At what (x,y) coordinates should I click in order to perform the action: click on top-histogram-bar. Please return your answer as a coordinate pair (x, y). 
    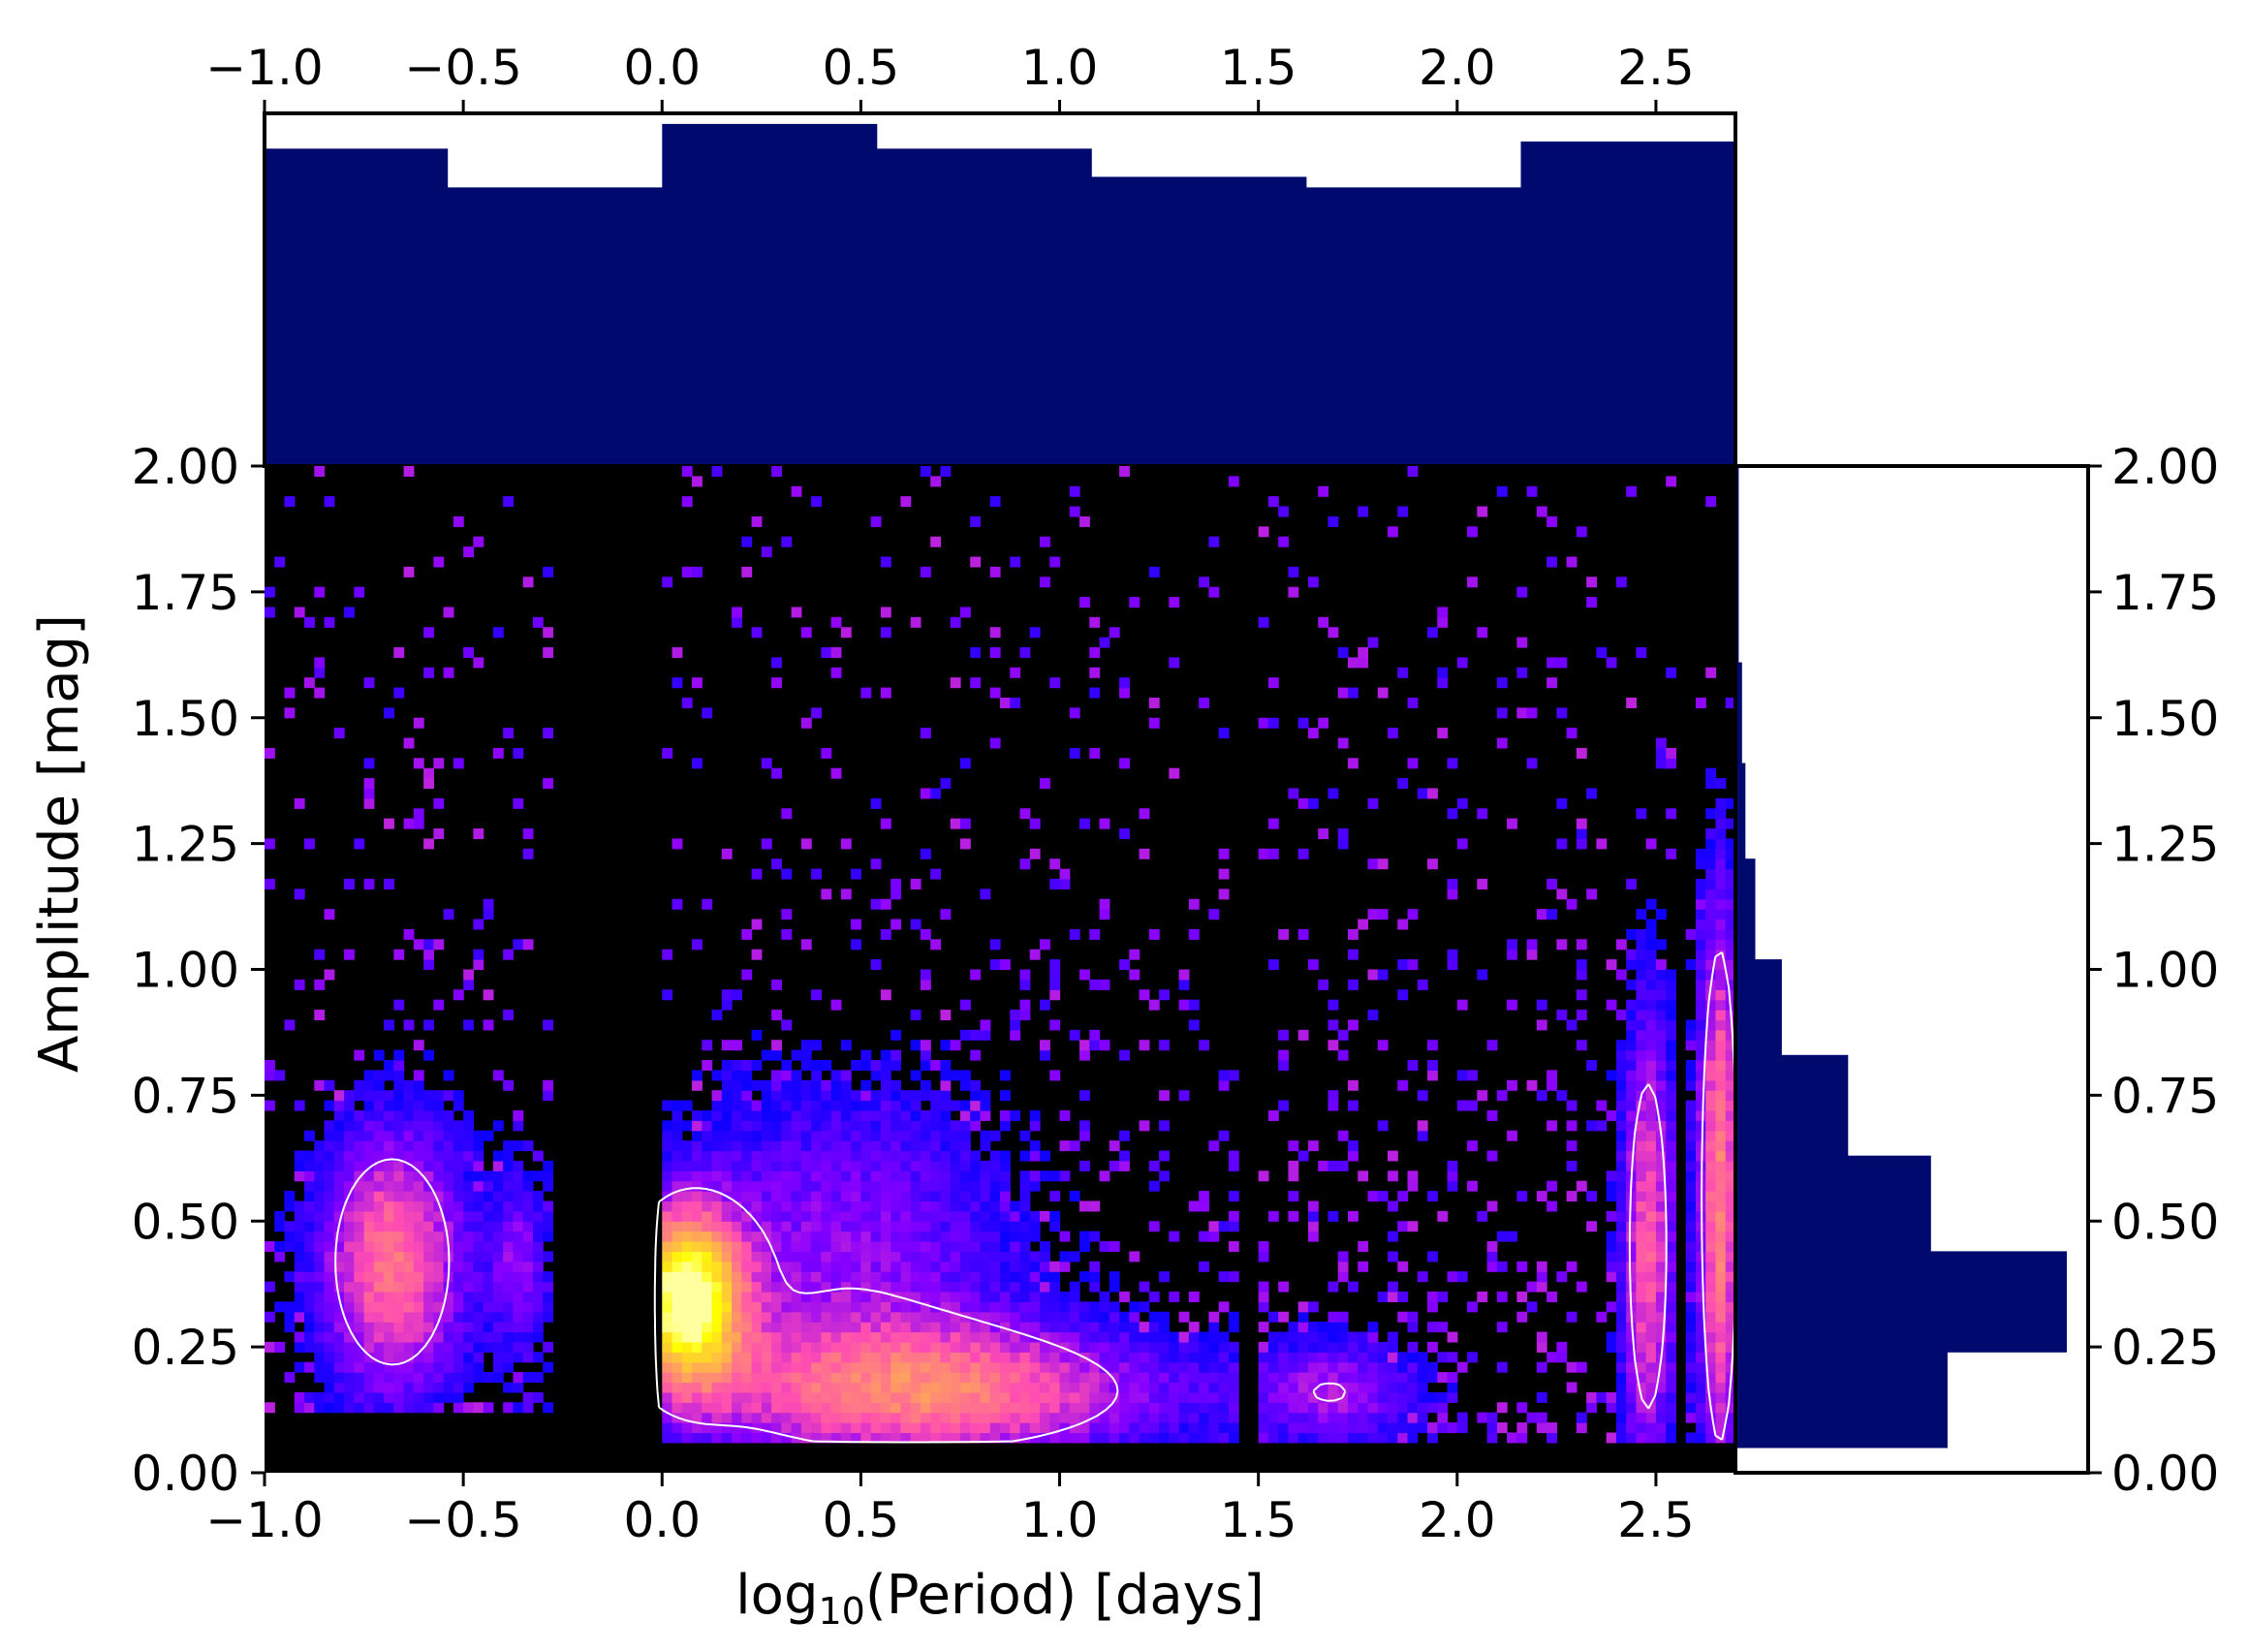
    Looking at the image, I should click on (357, 307).